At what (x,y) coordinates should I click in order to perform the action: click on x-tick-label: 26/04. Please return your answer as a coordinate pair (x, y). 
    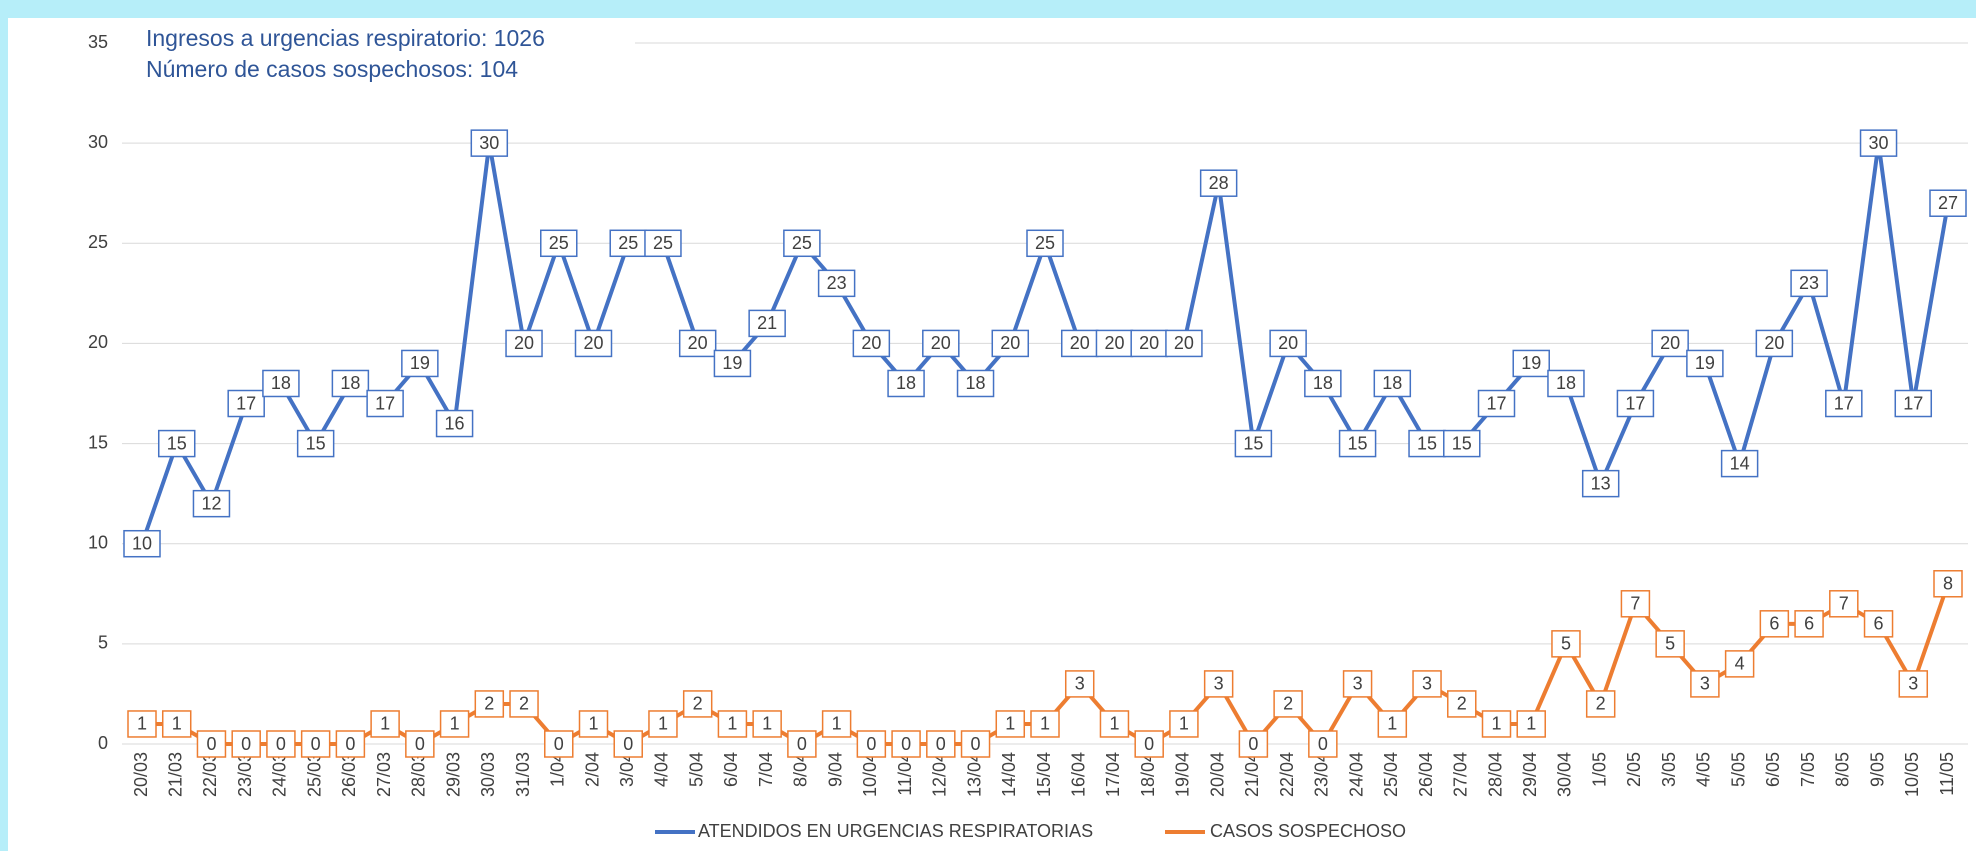
    Looking at the image, I should click on (1426, 774).